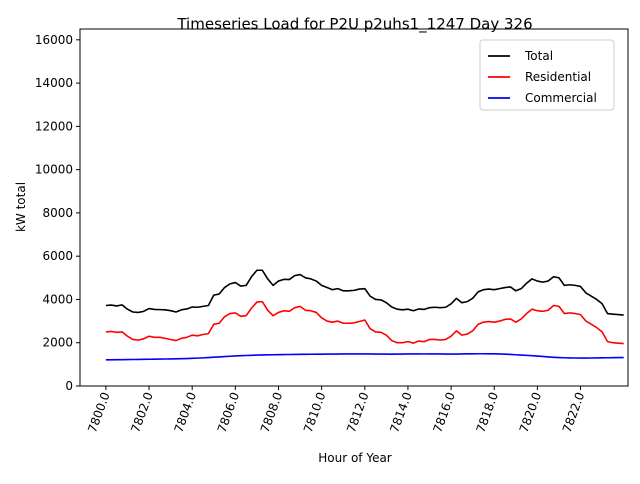  What do you see at coordinates (561, 98) in the screenshot?
I see `legend-label-commercial: Commercial` at bounding box center [561, 98].